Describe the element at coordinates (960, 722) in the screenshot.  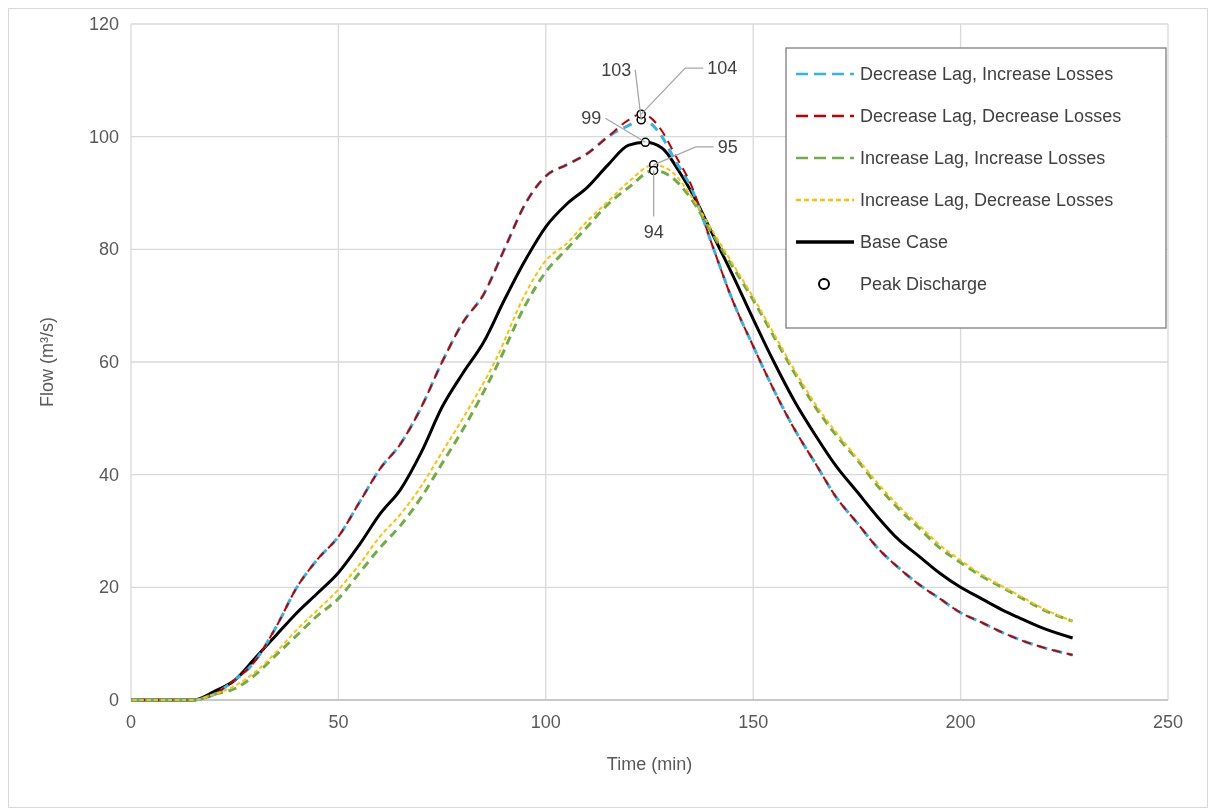
I see `x-tick-label: 200` at that location.